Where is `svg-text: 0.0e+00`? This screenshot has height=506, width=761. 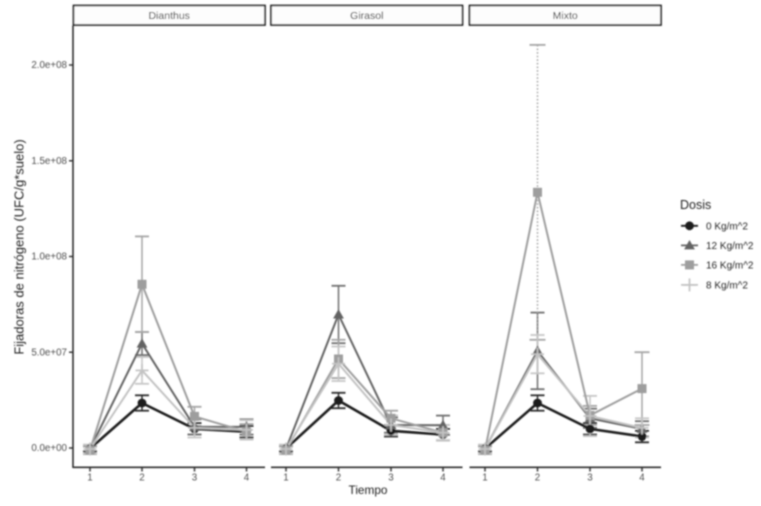
svg-text: 0.0e+00 is located at coordinates (49, 448).